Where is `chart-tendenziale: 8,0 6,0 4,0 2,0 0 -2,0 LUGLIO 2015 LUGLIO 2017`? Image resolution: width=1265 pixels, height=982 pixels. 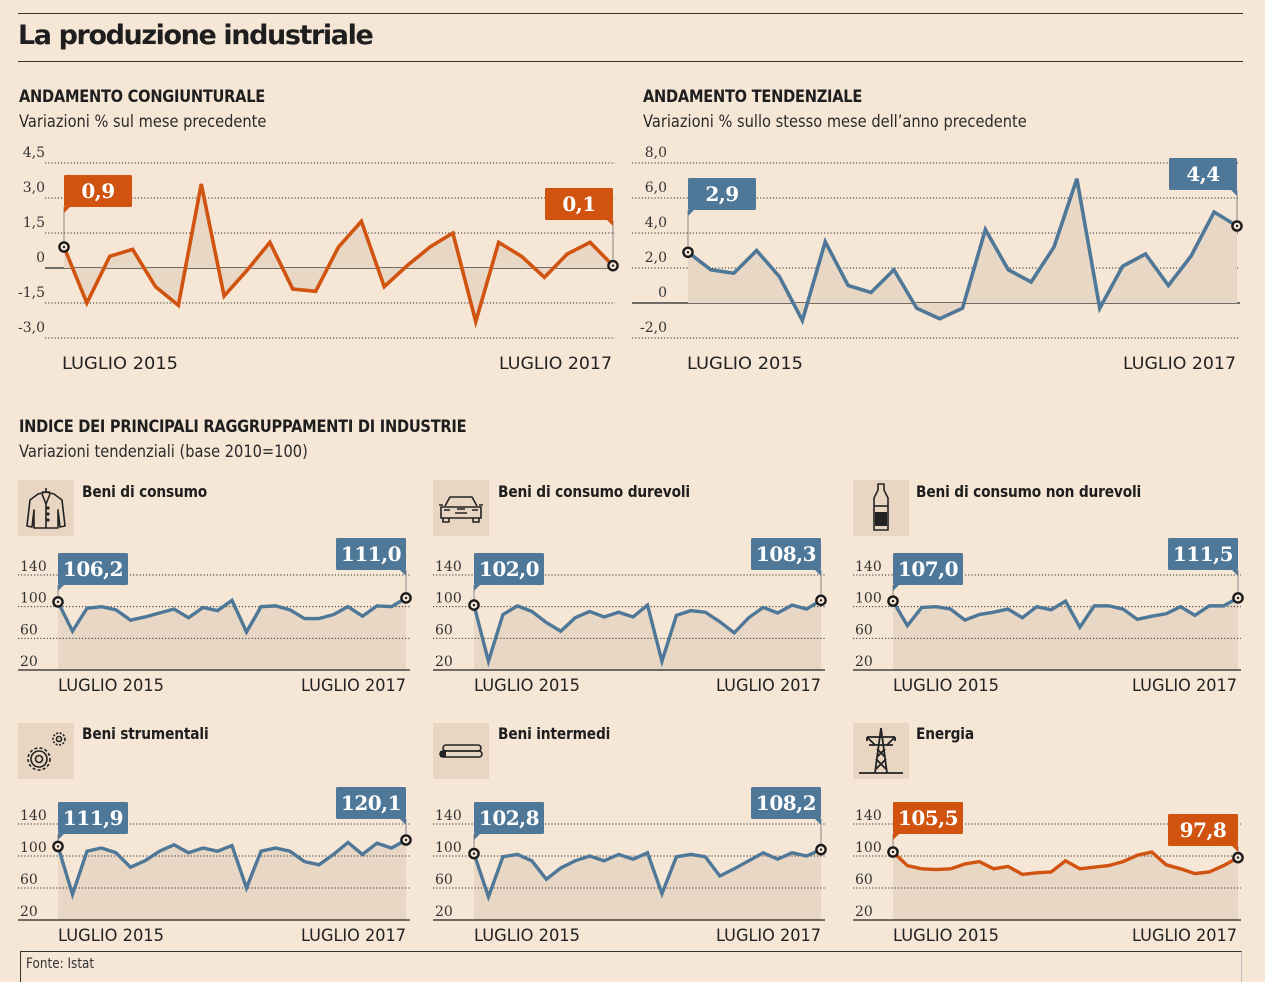
chart-tendenziale: 8,0 6,0 4,0 2,0 0 -2,0 LUGLIO 2015 LUGLIO 2017 is located at coordinates (936, 259).